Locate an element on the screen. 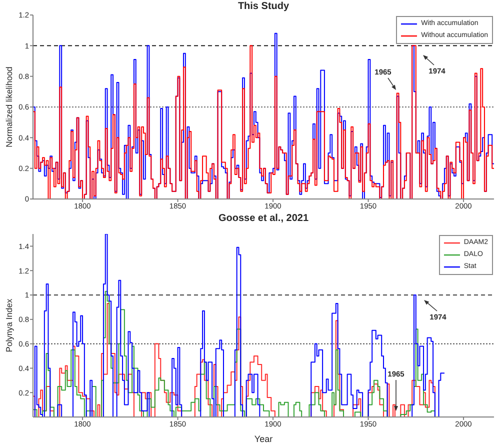 Image resolution: width=500 pixels, height=446 pixels. chart-title: This Study is located at coordinates (263, 7).